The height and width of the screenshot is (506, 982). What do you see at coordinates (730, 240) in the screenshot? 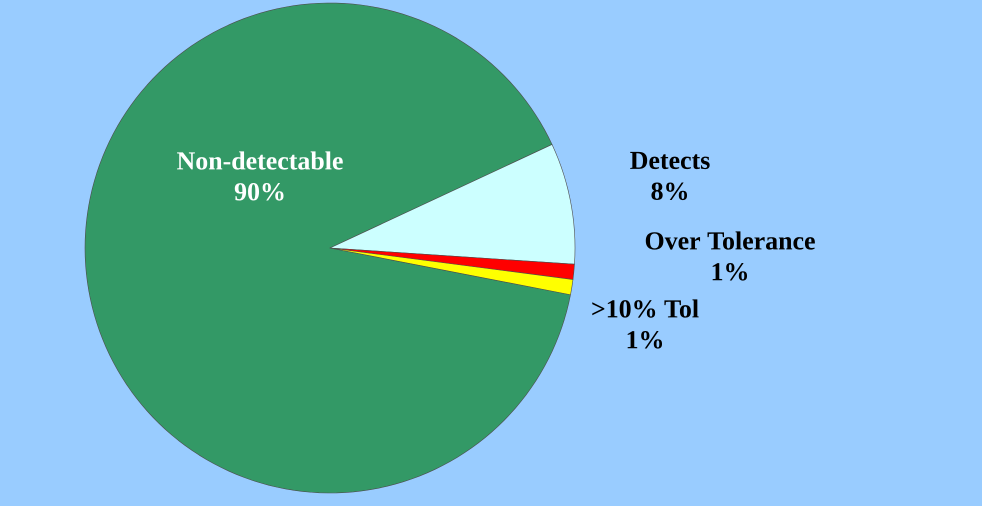
I see `slice-label: Over Tolerance` at bounding box center [730, 240].